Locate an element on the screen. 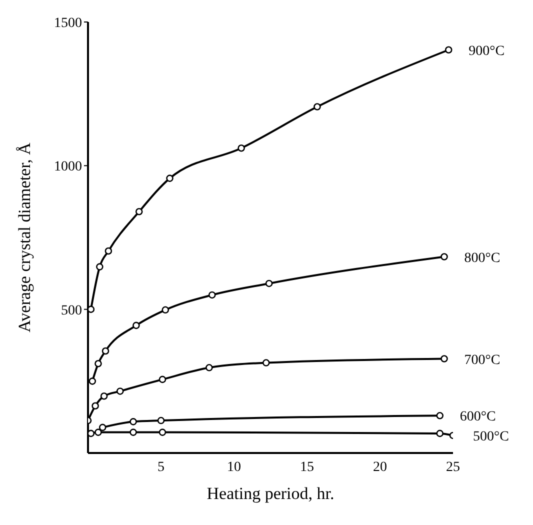 The width and height of the screenshot is (533, 525). series-label: 700°C is located at coordinates (482, 360).